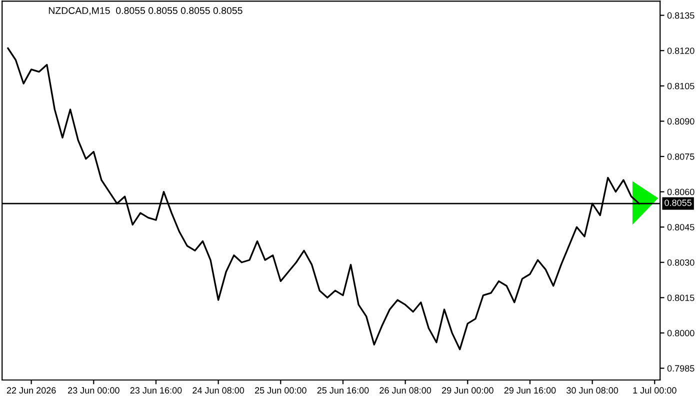  I want to click on x-tick-label: 30 Jun 08:00, so click(592, 390).